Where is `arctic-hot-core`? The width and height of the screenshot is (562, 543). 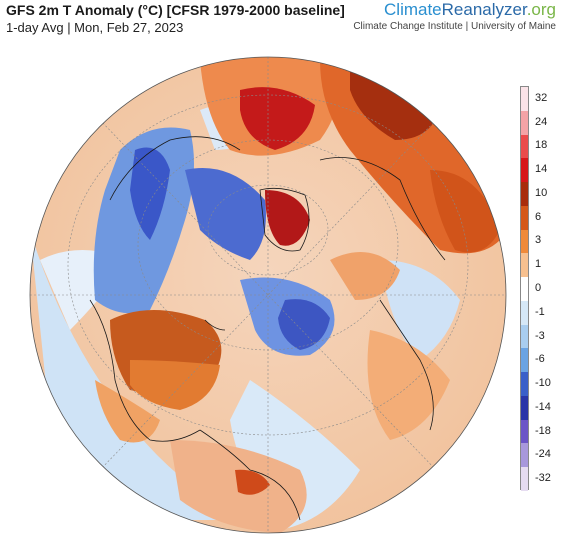
arctic-hot-core is located at coordinates (277, 118).